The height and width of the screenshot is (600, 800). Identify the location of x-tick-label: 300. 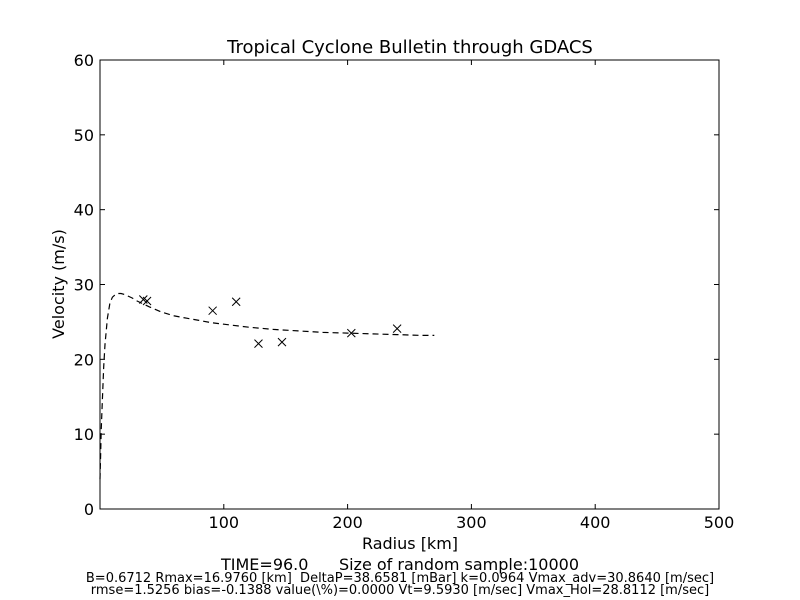
(471, 522).